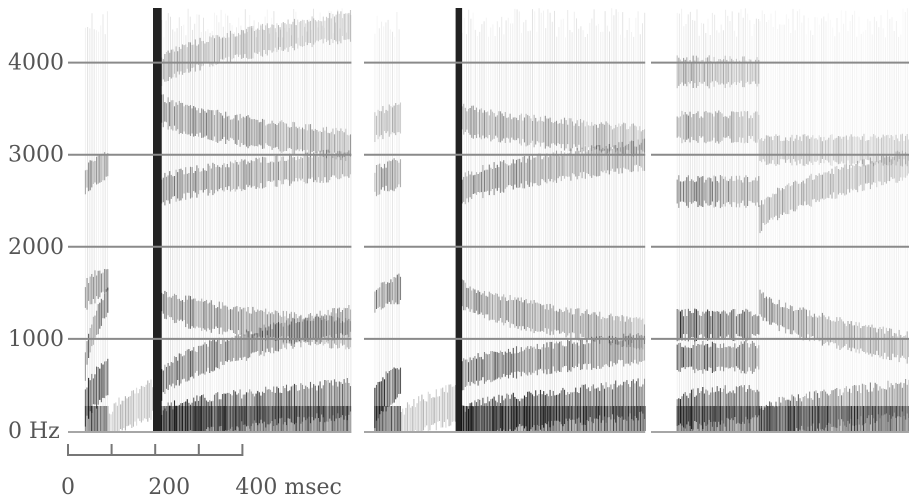 The height and width of the screenshot is (497, 909). Describe the element at coordinates (34, 431) in the screenshot. I see `y-tick-label: 0 Hz` at that location.